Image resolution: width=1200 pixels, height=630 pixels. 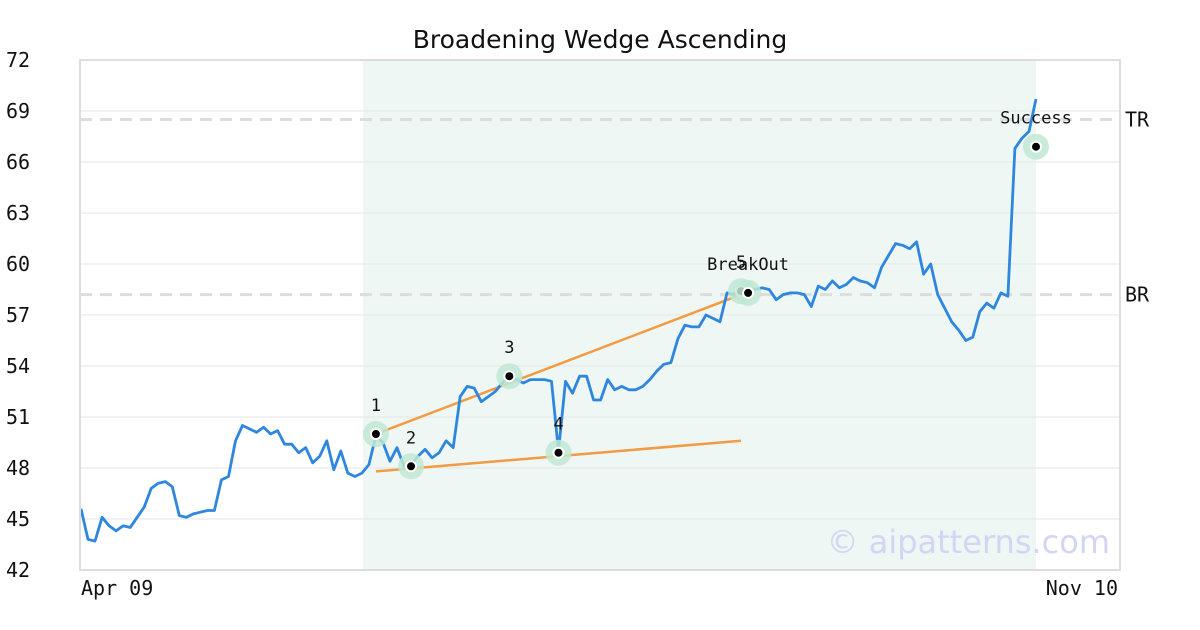 What do you see at coordinates (18, 366) in the screenshot?
I see `y-tick-label: 54` at bounding box center [18, 366].